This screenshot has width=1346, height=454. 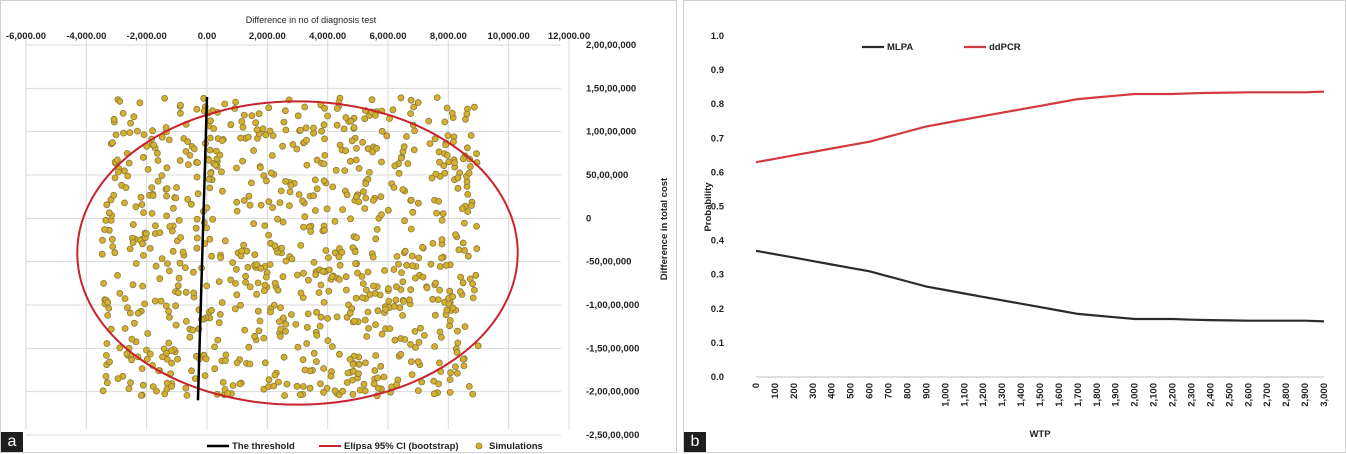 What do you see at coordinates (717, 36) in the screenshot?
I see `y-tick-label: 1.0` at bounding box center [717, 36].